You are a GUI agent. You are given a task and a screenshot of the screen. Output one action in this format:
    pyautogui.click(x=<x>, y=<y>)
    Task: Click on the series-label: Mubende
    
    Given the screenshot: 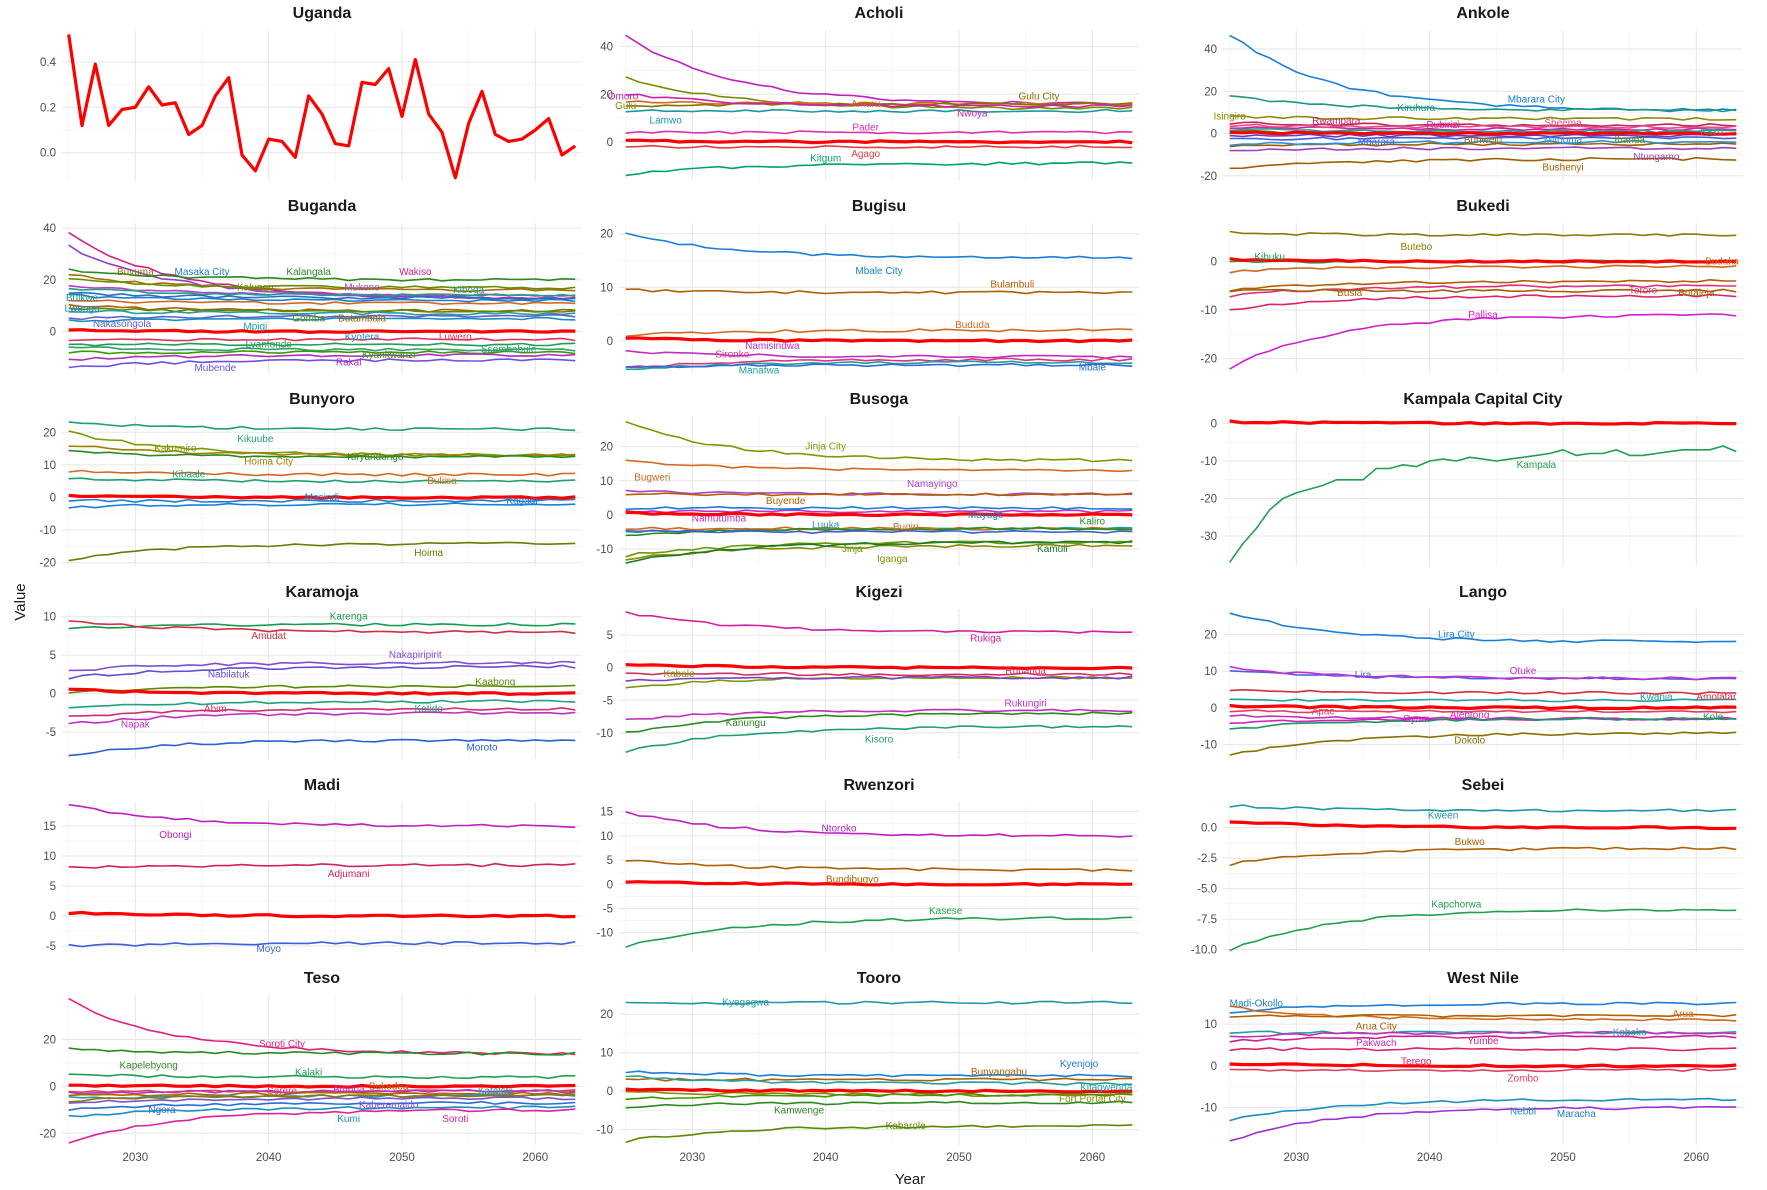 What is the action you would take?
    pyautogui.click(x=215, y=368)
    